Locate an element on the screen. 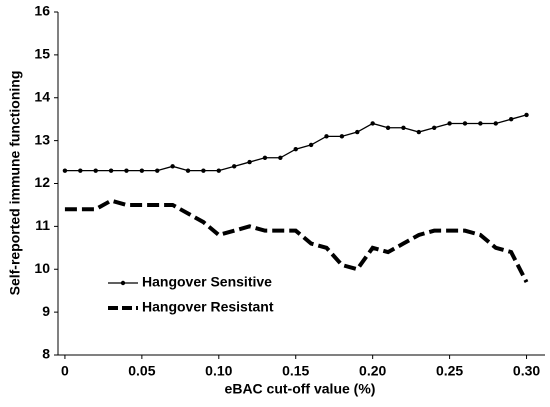 The height and width of the screenshot is (407, 550). y-tick-label: 11 is located at coordinates (42, 225).